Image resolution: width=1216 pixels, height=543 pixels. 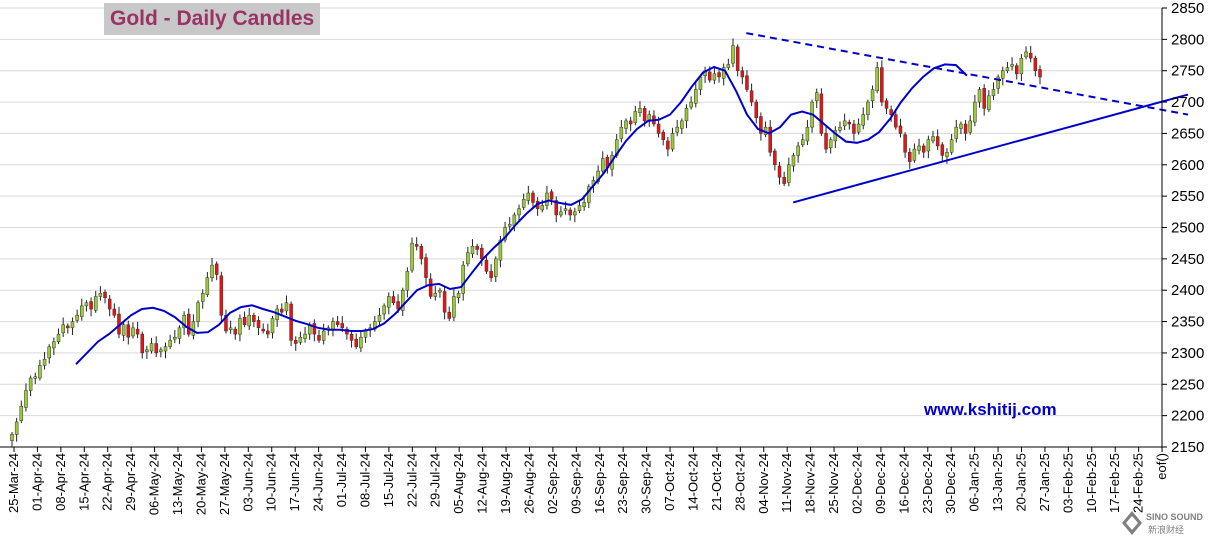 What do you see at coordinates (990, 148) in the screenshot?
I see `lower-trendline` at bounding box center [990, 148].